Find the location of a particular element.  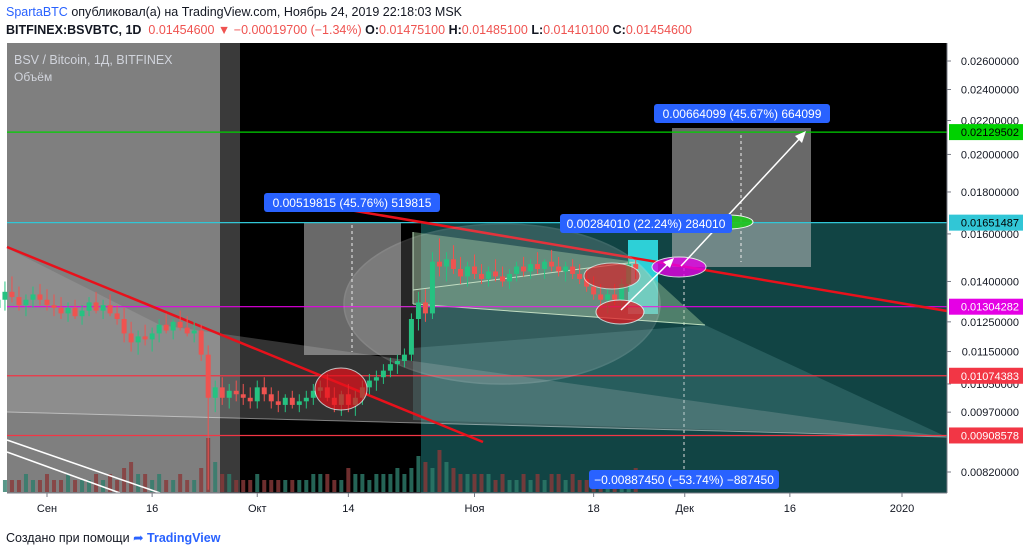

price-tick-label: 0.01400000 is located at coordinates (990, 282).